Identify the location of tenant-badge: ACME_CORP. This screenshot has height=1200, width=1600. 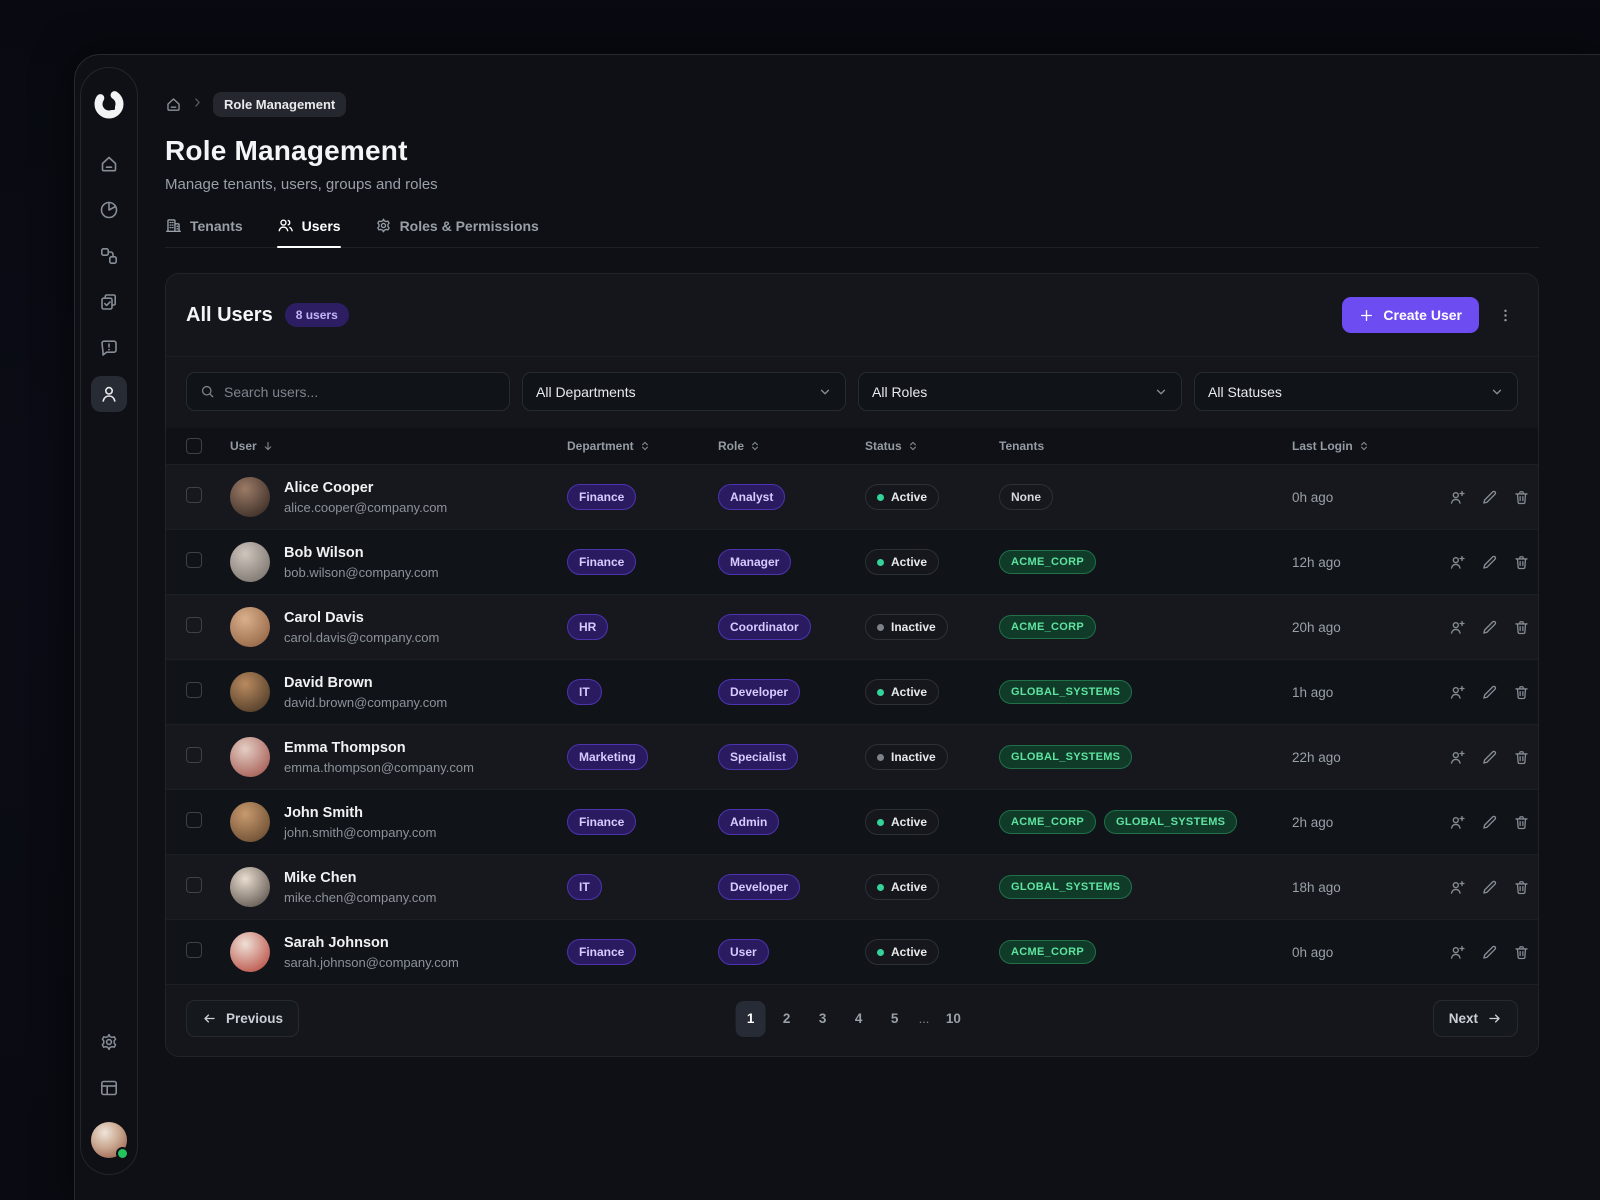
(1047, 822).